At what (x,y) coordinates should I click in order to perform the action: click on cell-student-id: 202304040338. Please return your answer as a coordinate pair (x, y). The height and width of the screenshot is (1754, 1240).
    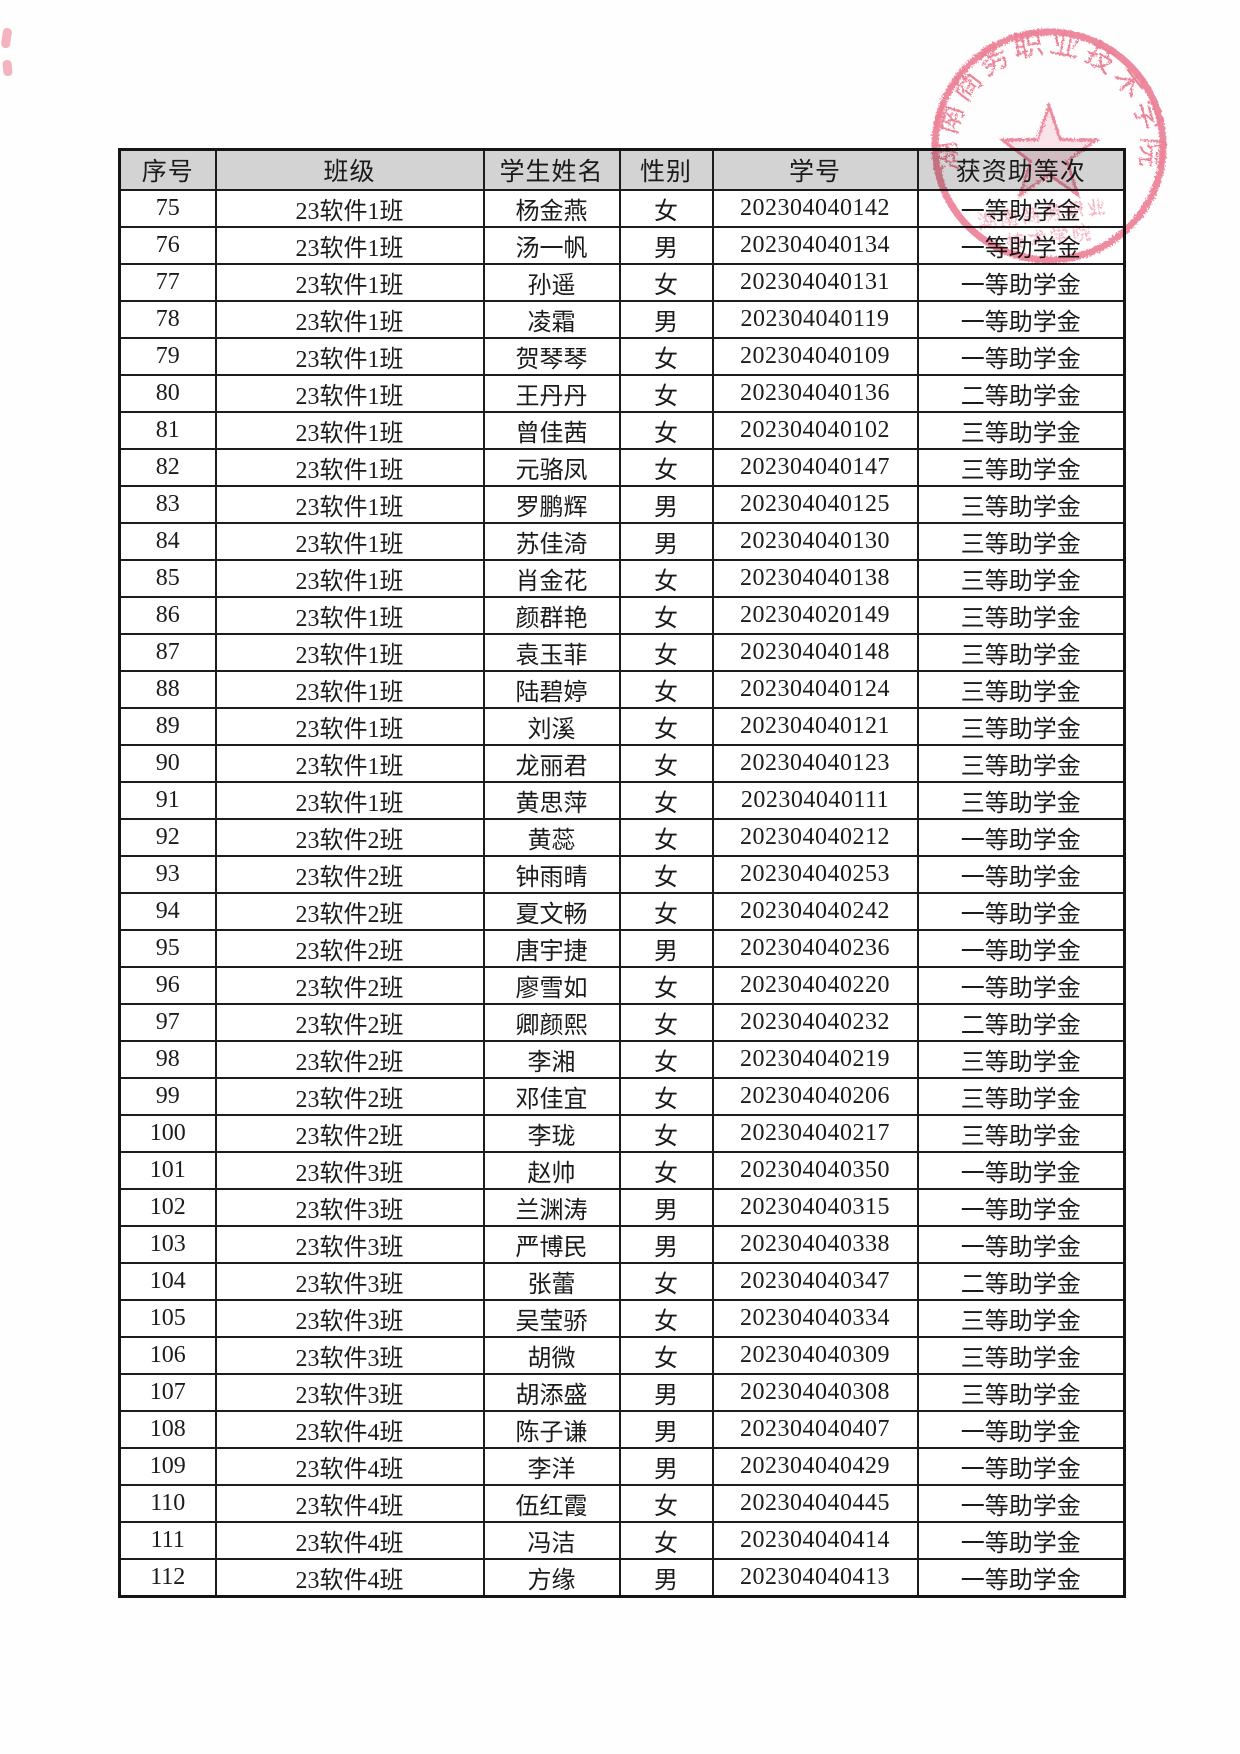
    Looking at the image, I should click on (815, 1244).